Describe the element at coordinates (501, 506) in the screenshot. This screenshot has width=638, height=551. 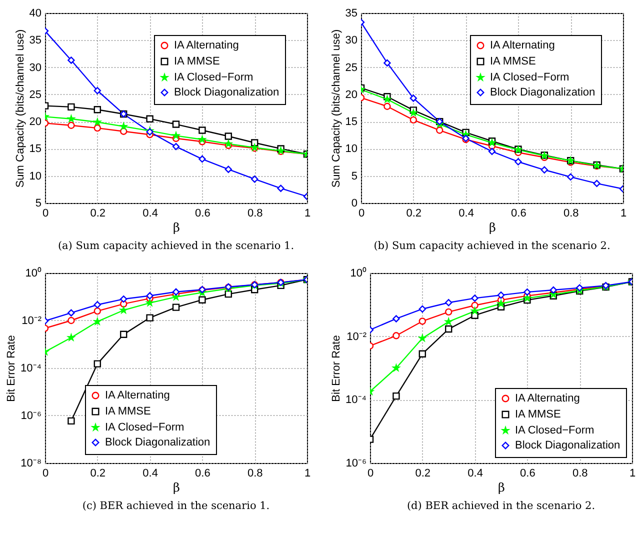
I see `text: (d) BER achieved in the scenario 2.` at that location.